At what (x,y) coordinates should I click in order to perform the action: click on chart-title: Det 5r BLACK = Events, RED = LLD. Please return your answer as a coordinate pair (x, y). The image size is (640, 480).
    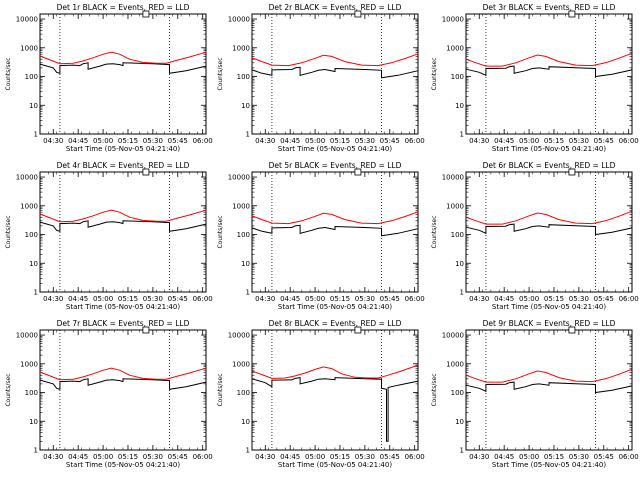
    Looking at the image, I should click on (335, 165).